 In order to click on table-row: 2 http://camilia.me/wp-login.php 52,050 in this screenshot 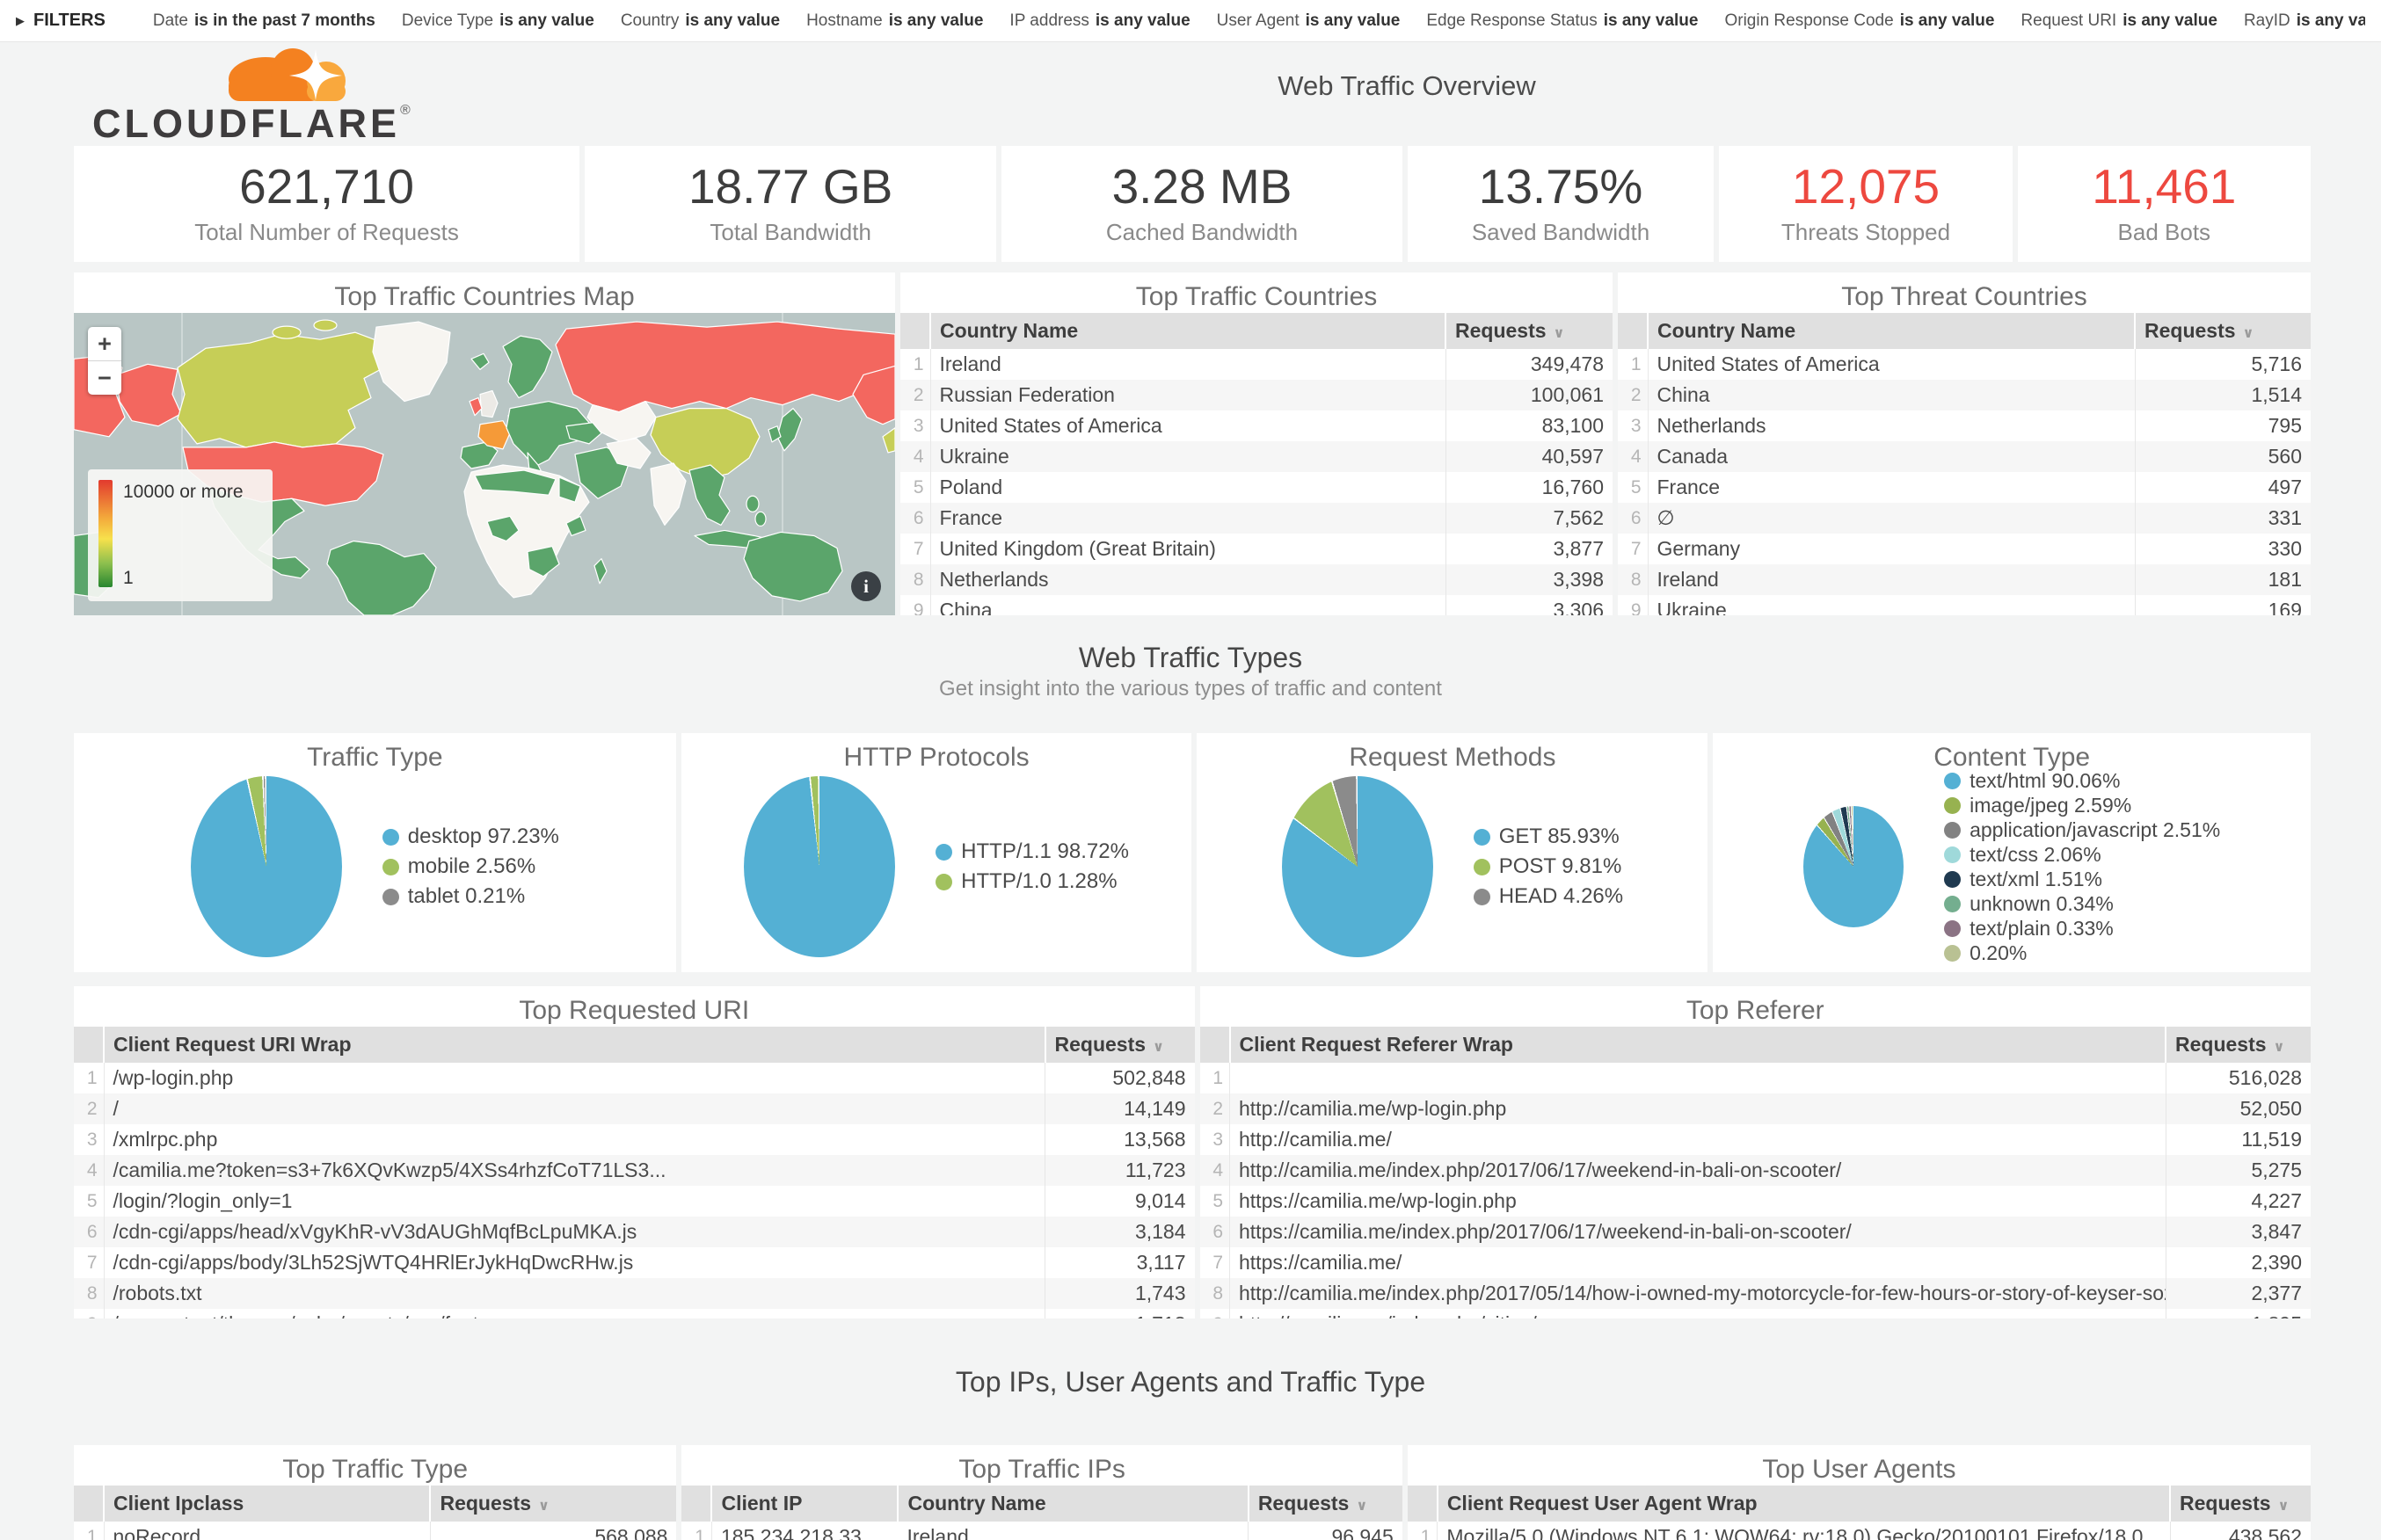, I will do `click(1755, 1108)`.